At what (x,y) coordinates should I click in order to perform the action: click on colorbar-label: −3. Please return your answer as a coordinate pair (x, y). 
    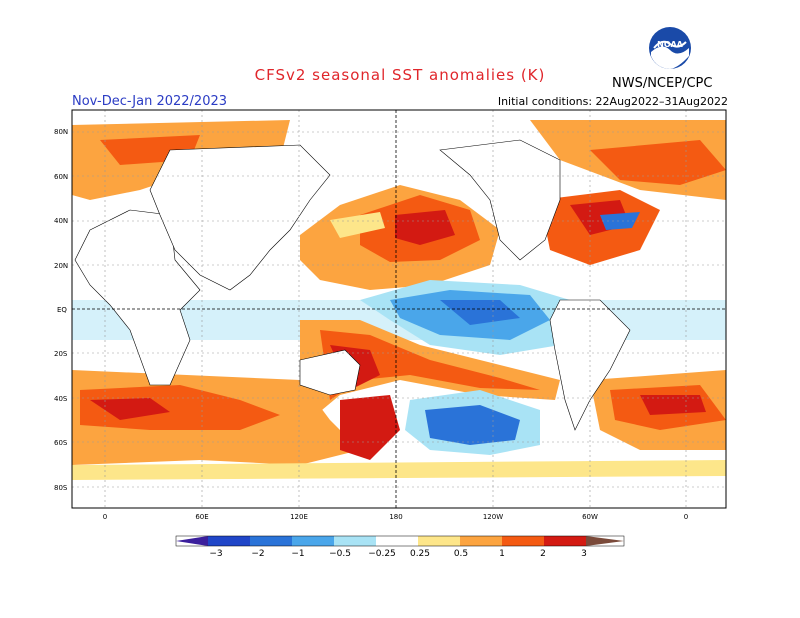
    Looking at the image, I should click on (215, 554).